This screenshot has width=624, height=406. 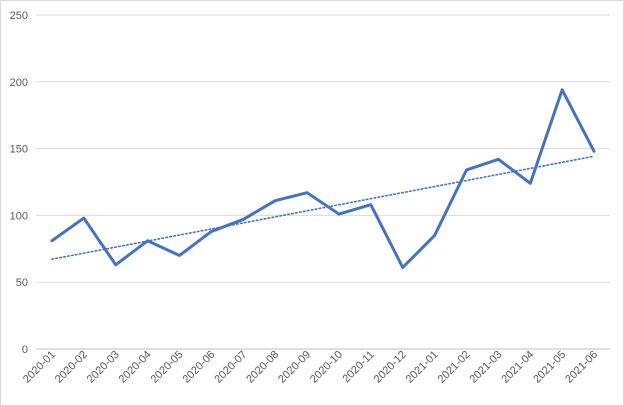 What do you see at coordinates (549, 367) in the screenshot?
I see `x-tick-label: 2021-05` at bounding box center [549, 367].